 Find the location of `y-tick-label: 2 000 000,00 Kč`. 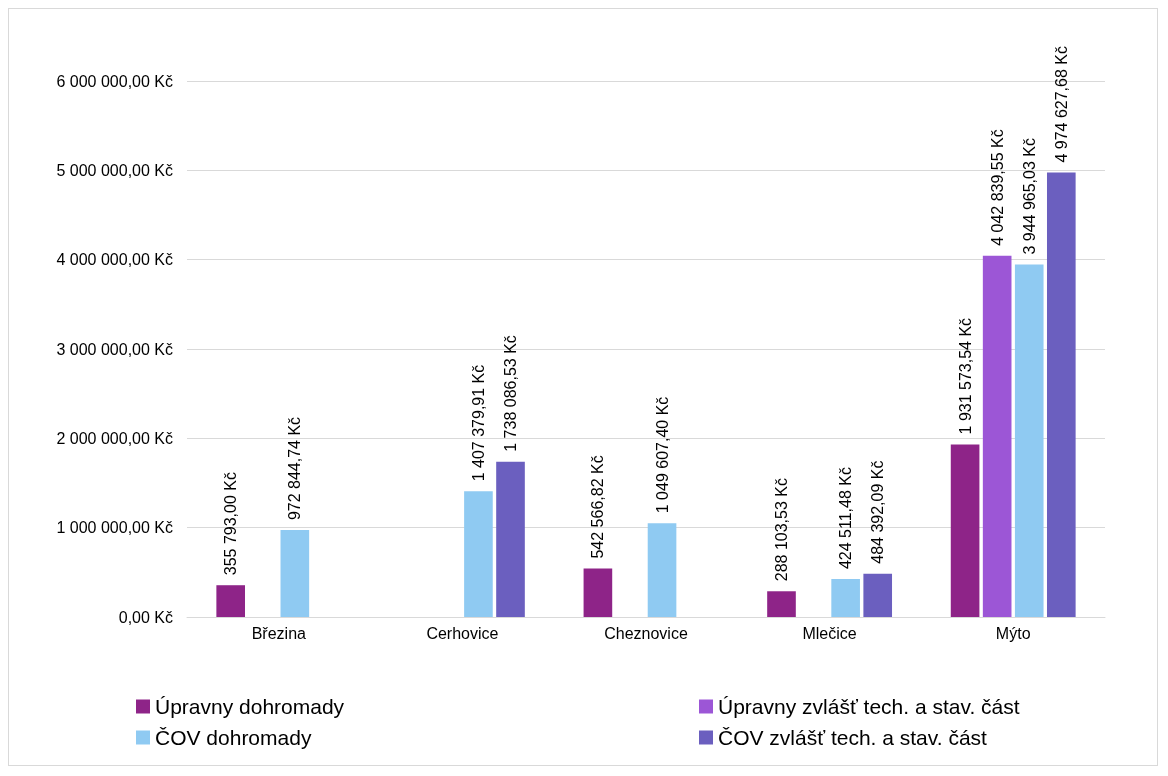

y-tick-label: 2 000 000,00 Kč is located at coordinates (114, 438).